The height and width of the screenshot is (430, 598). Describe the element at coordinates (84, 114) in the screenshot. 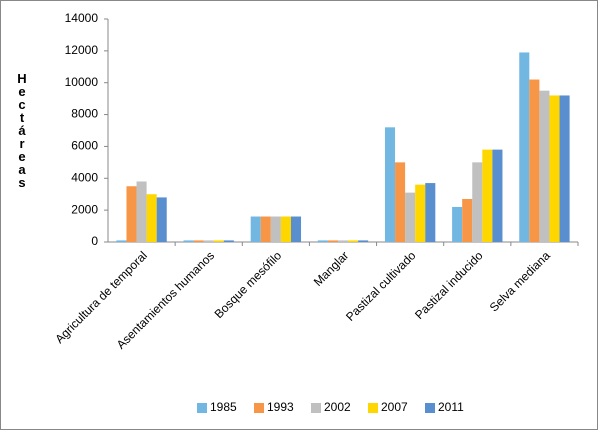

I see `y-tick-label: 8000` at that location.